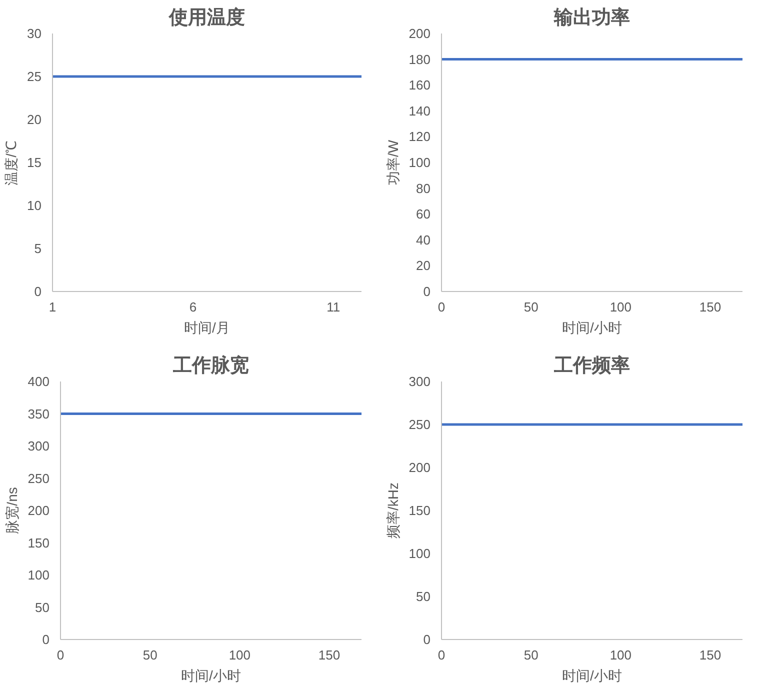 Image resolution: width=760 pixels, height=693 pixels. I want to click on chart-title: 工作脉宽, so click(210, 365).